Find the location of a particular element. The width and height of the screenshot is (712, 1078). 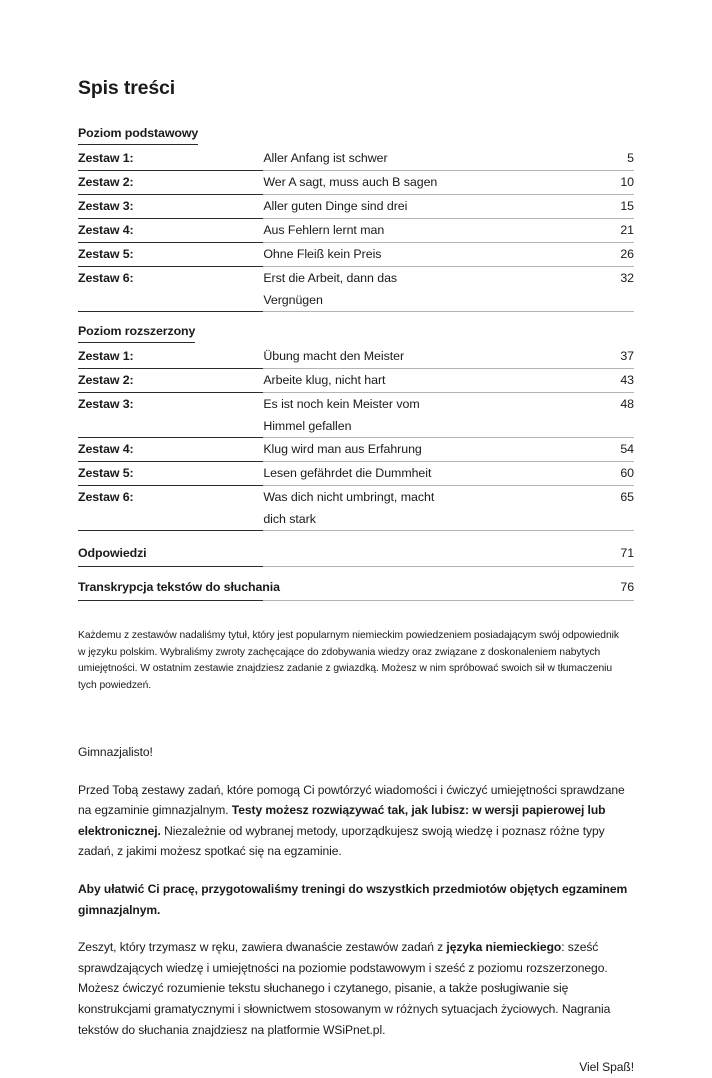

page-title: Spis treści is located at coordinates (126, 88).